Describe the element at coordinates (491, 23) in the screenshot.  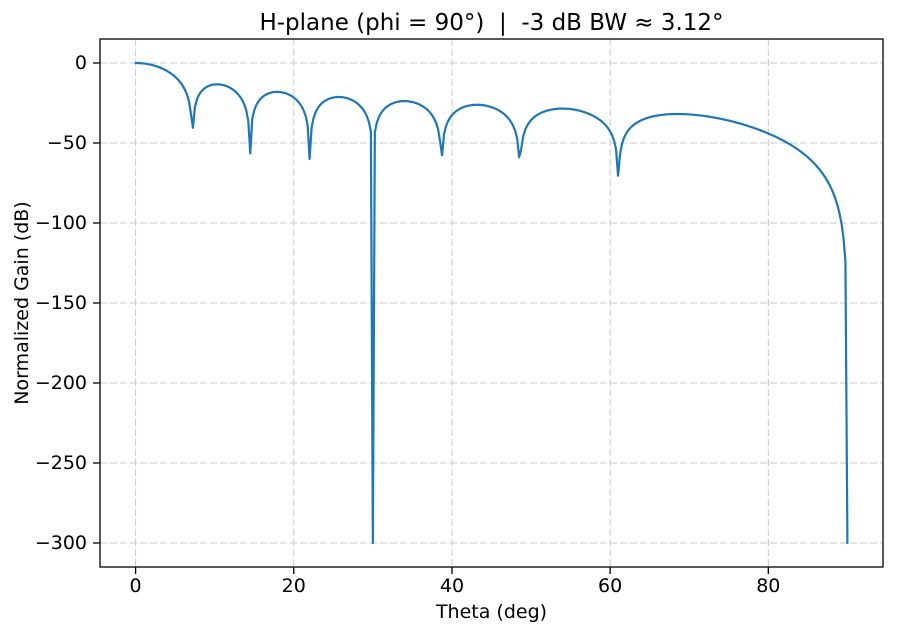
I see `chart-title: H-plane (phi = 90°) | -3 dB BW ≈ 3.12°` at that location.